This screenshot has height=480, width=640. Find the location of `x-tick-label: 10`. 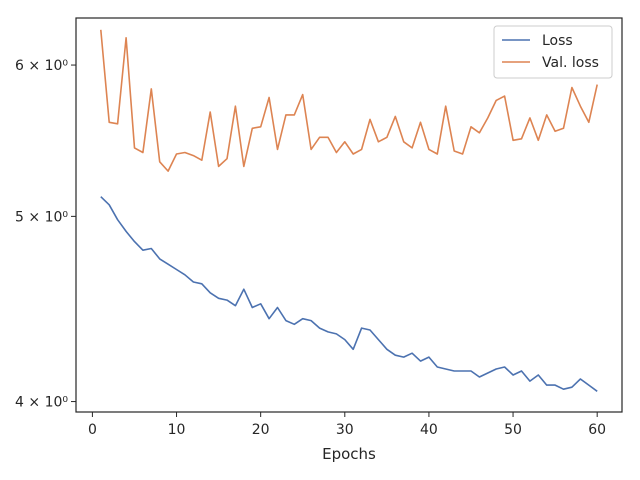

x-tick-label: 10 is located at coordinates (177, 430).